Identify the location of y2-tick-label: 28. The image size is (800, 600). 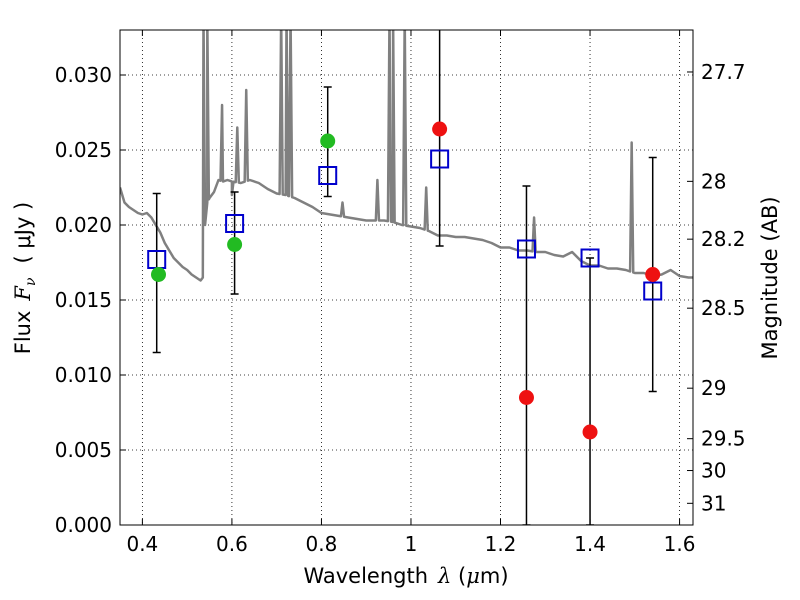
(713, 181).